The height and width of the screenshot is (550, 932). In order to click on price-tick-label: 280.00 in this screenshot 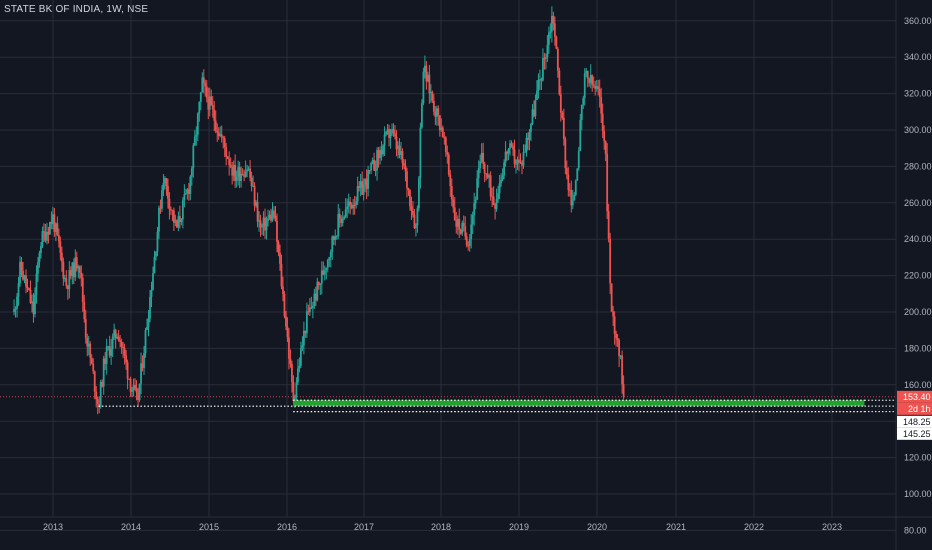, I will do `click(918, 166)`.